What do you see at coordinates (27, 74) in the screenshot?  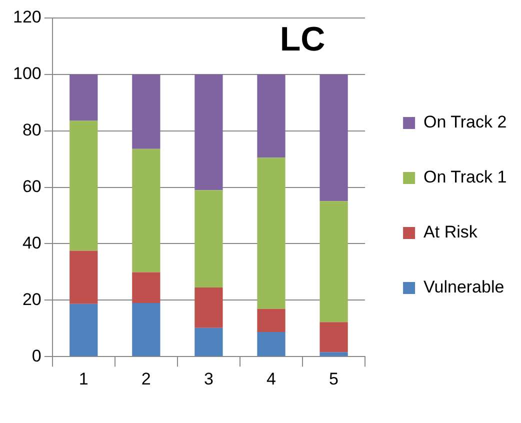 I see `y-tick-label: 100` at bounding box center [27, 74].